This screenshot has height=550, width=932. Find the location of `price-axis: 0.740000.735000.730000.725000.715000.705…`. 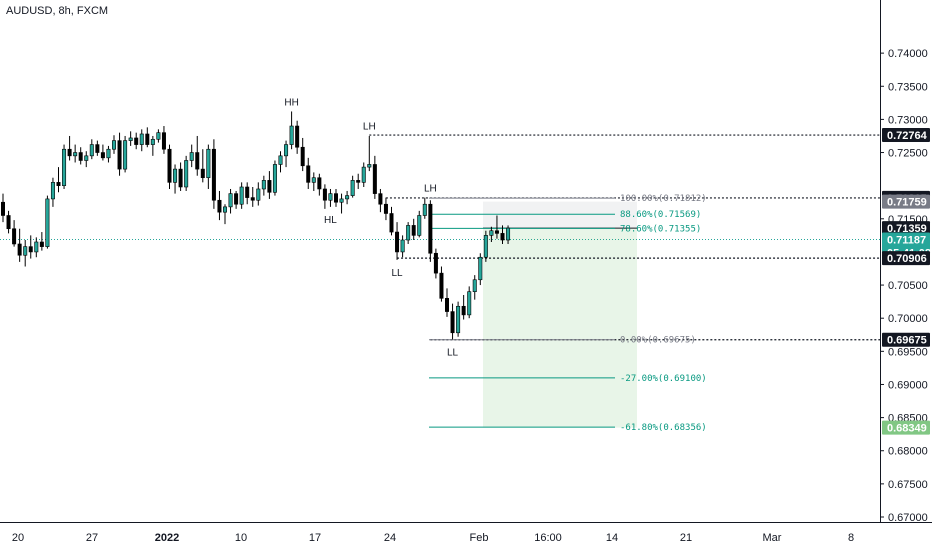

price-axis: 0.740000.735000.730000.725000.715000.705… is located at coordinates (906, 275).